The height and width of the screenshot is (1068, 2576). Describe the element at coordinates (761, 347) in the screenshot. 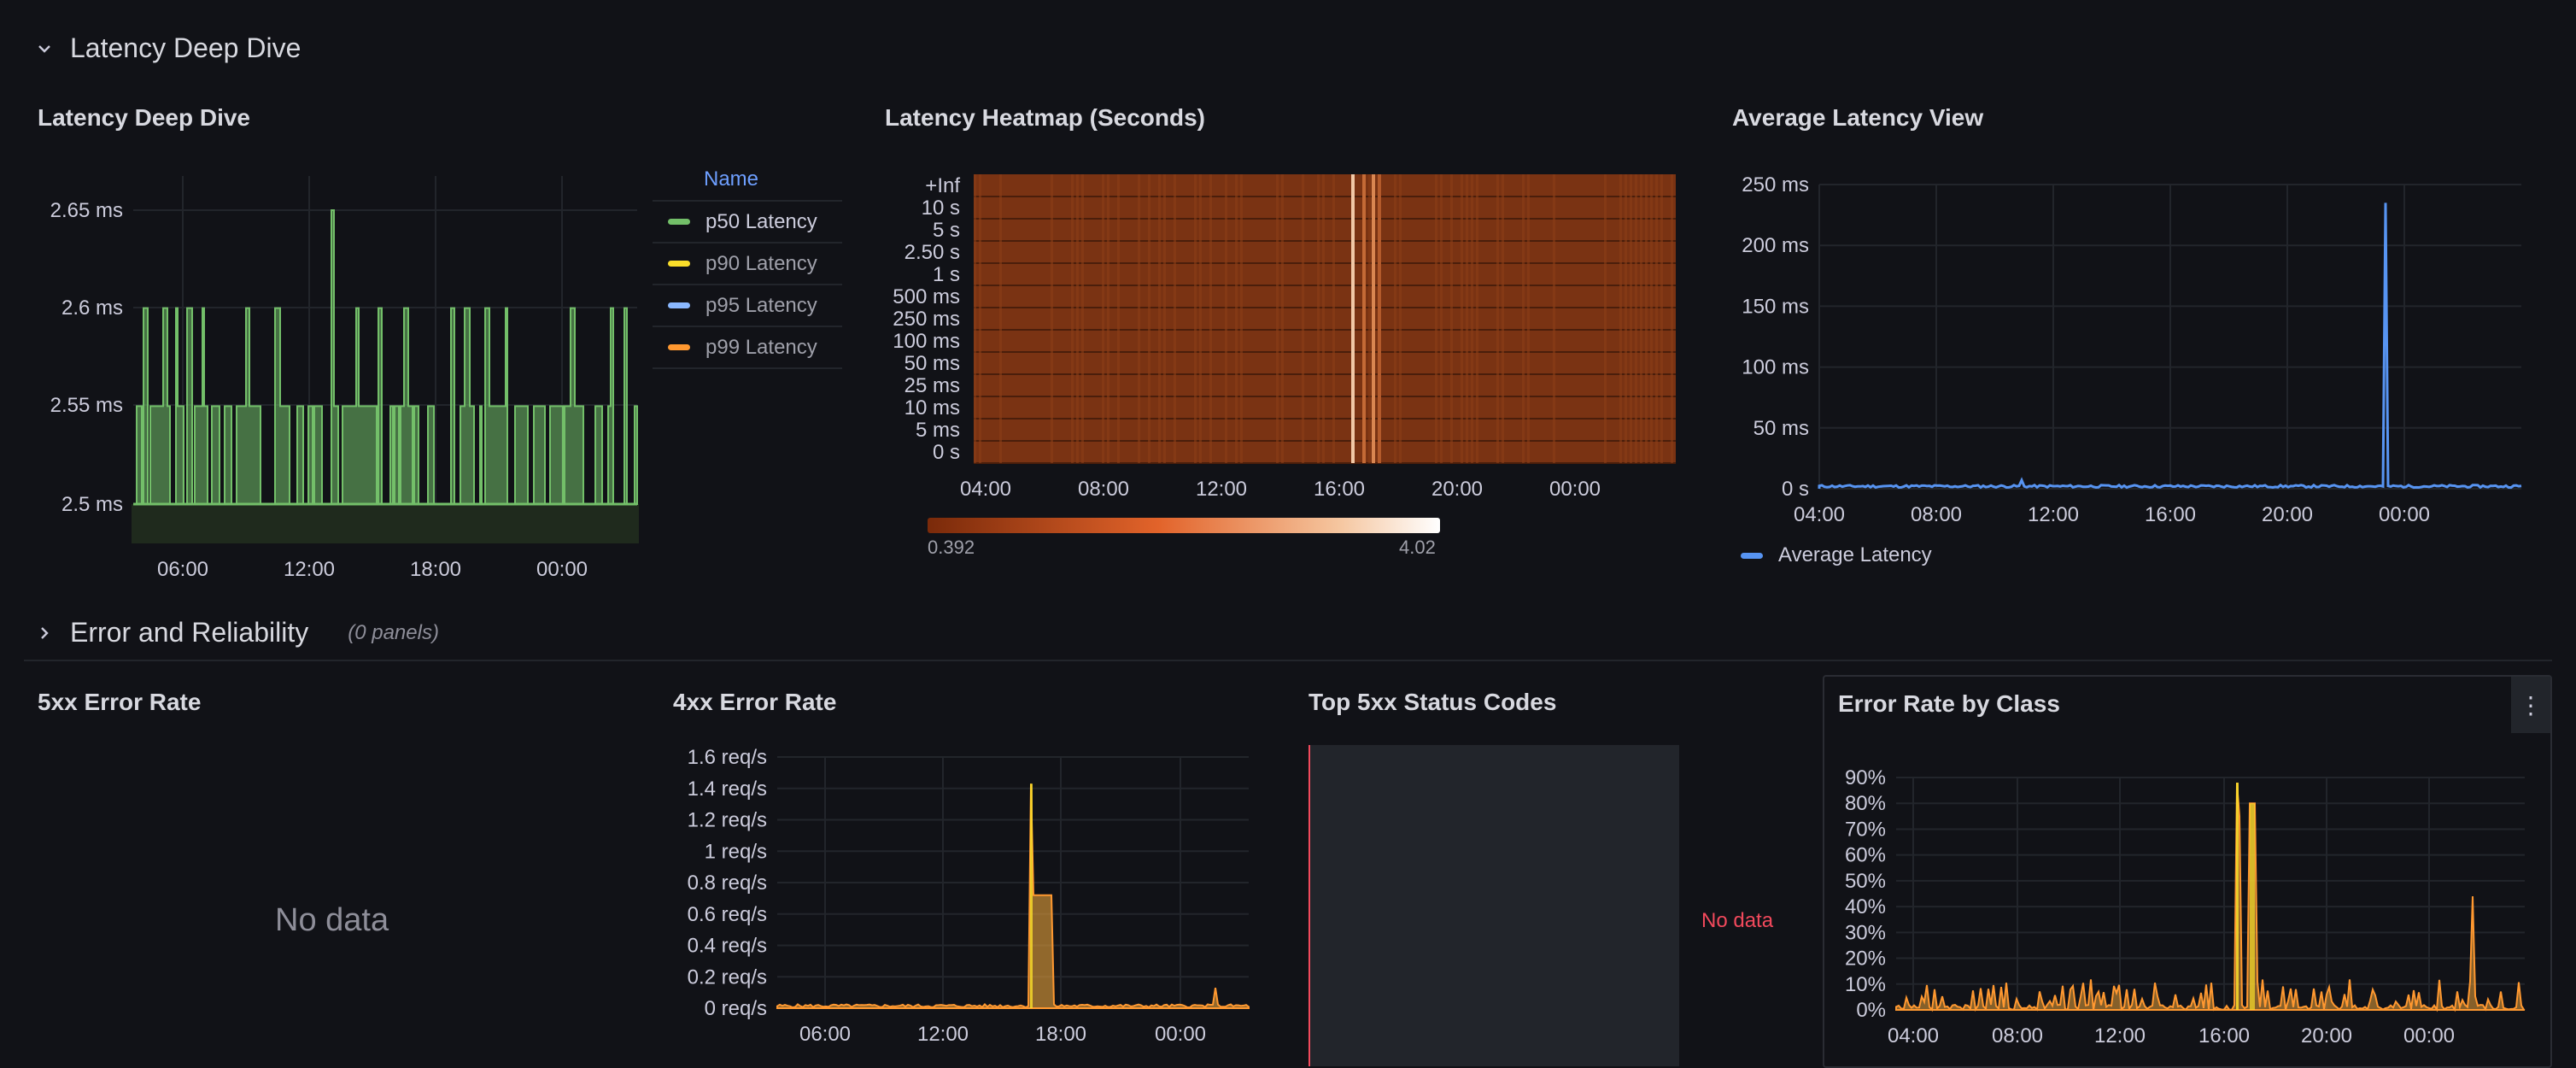

I see `legend-label: p99 Latency` at that location.